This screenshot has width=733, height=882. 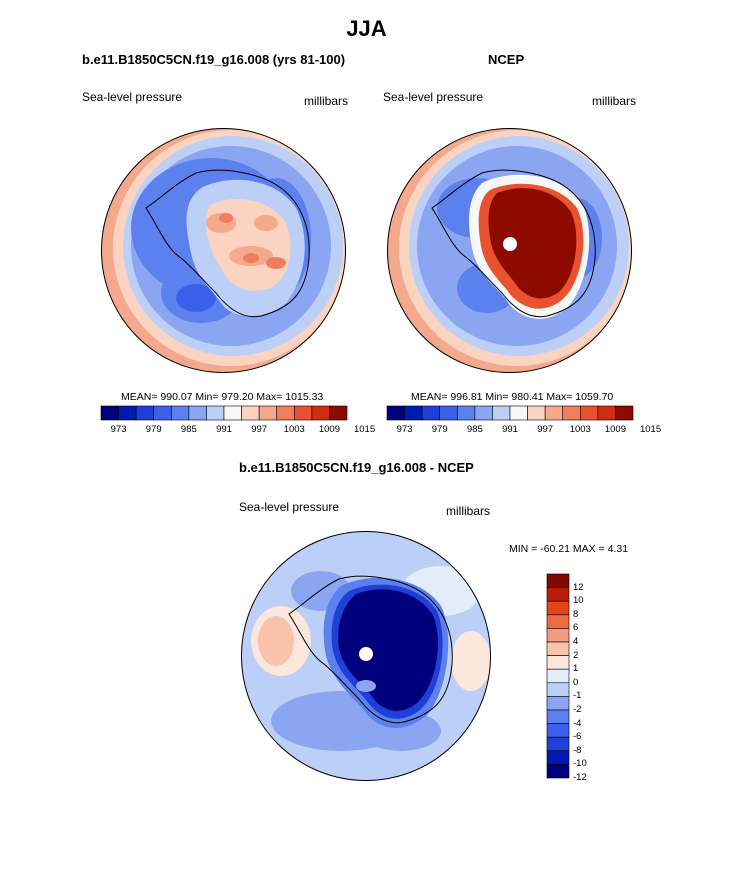 I want to click on model-colorbar-tick-label: 991, so click(x=224, y=429).